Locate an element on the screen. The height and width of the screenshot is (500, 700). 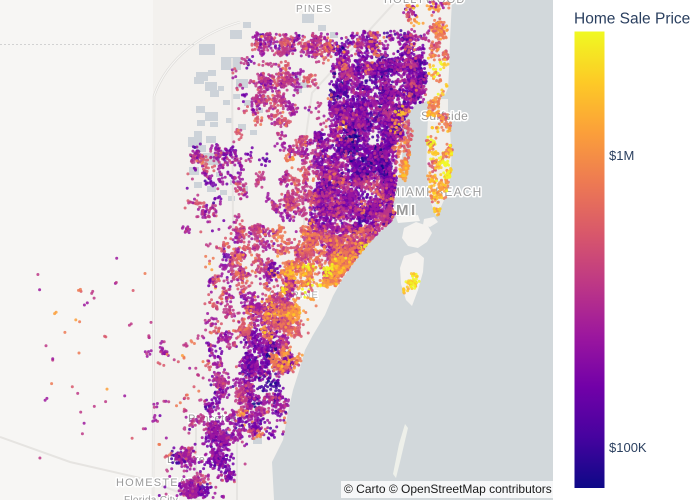
svg-text: HOLLYWOOD is located at coordinates (425, 3).